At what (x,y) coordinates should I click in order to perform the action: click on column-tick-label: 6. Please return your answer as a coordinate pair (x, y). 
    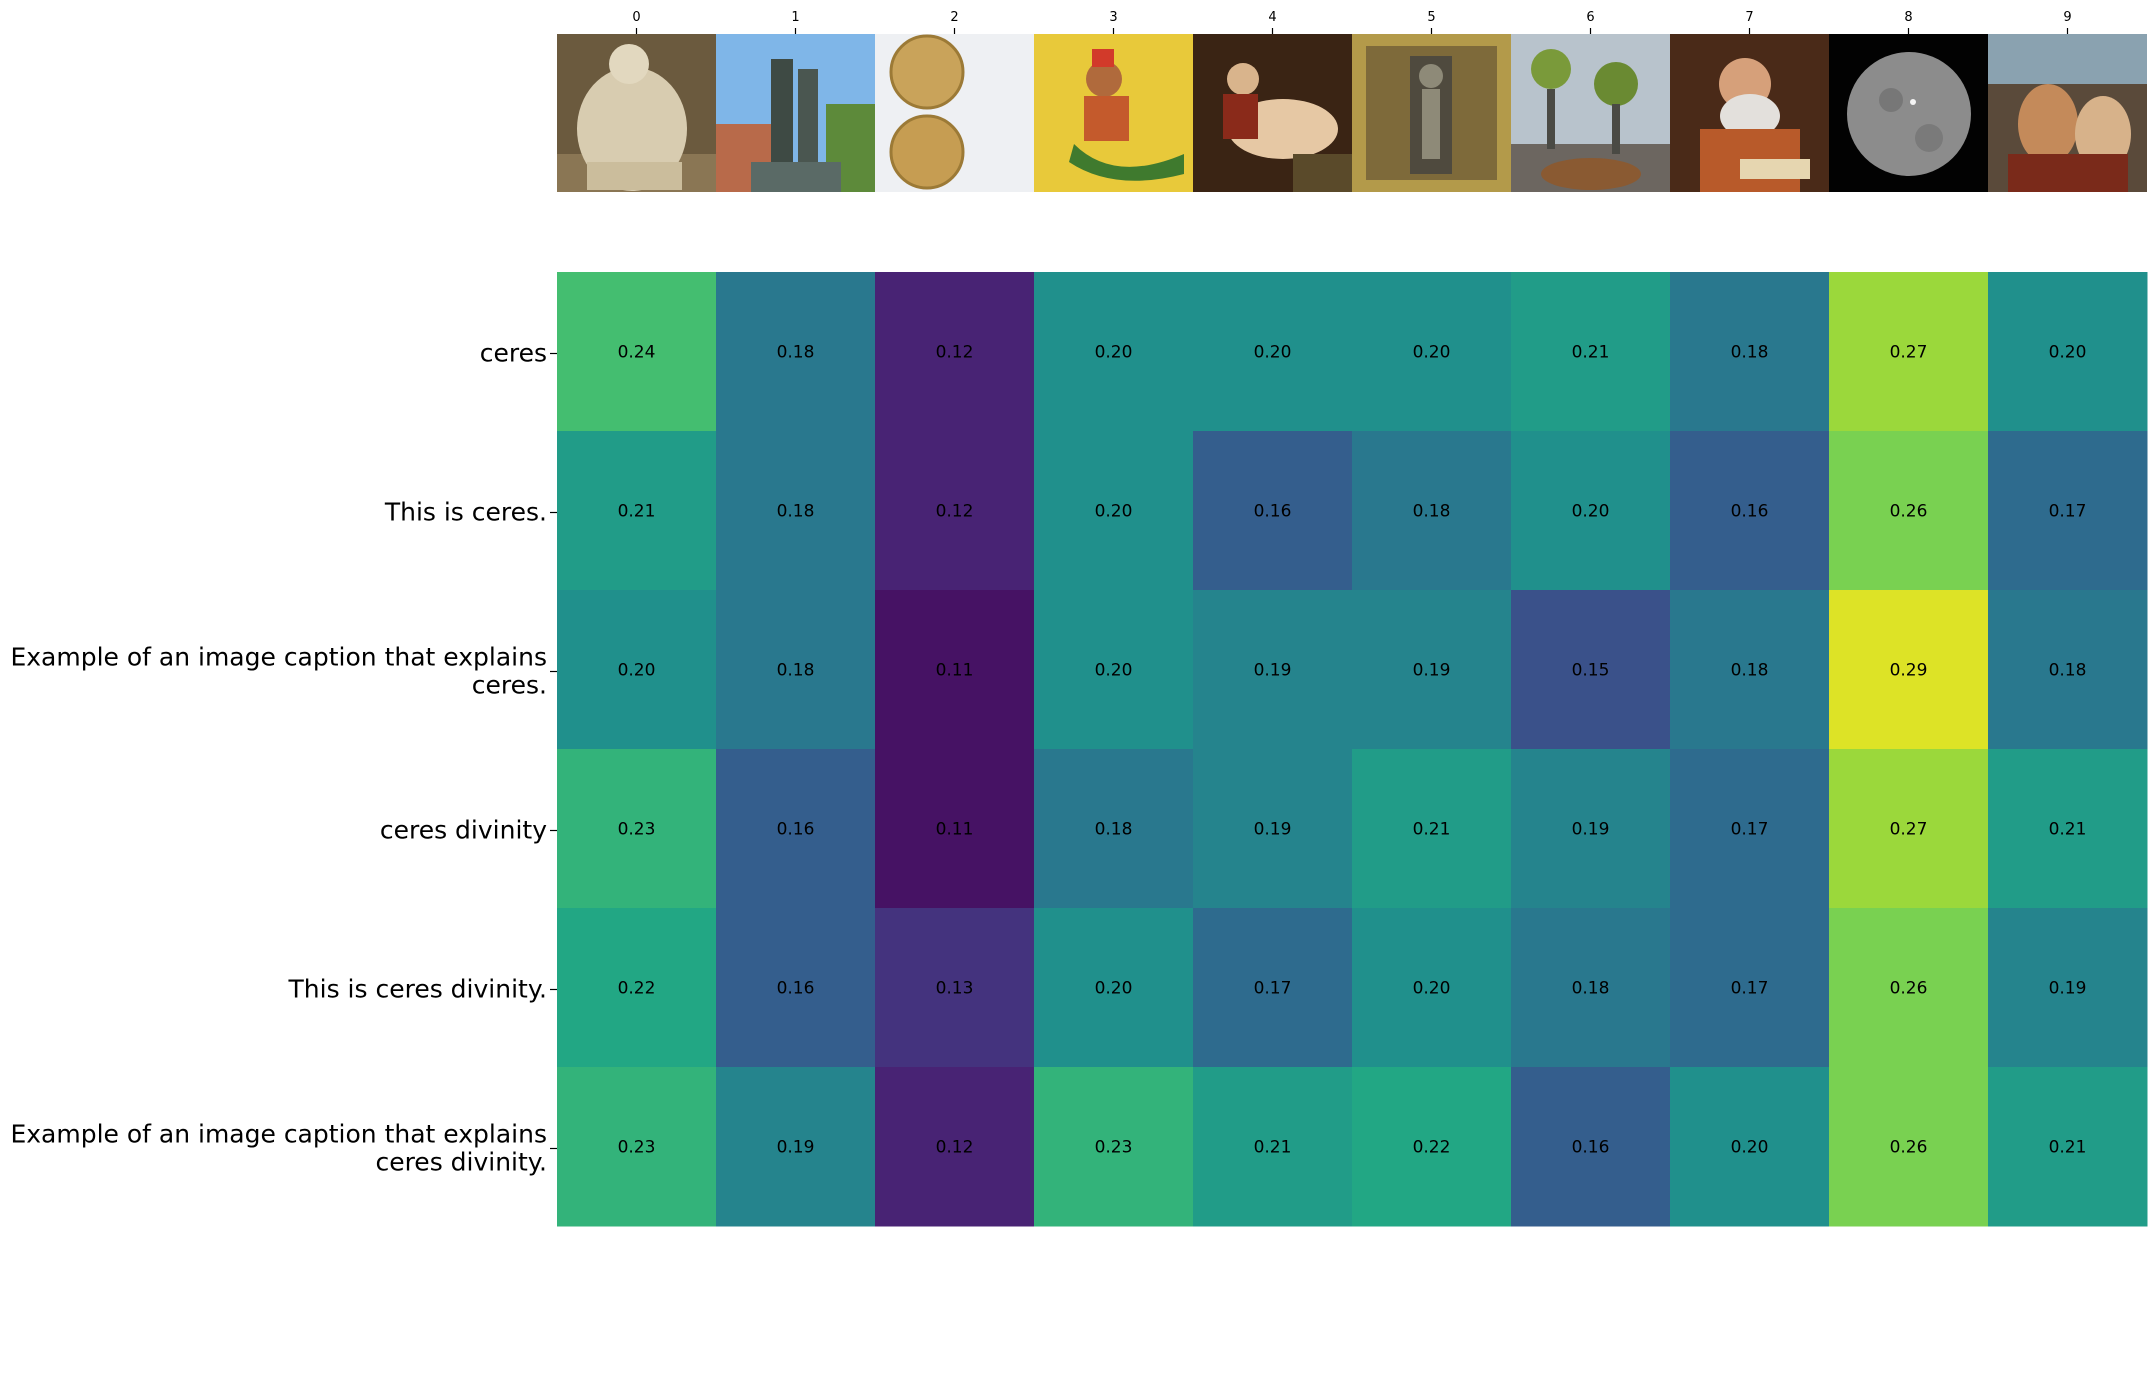
    Looking at the image, I should click on (1590, 17).